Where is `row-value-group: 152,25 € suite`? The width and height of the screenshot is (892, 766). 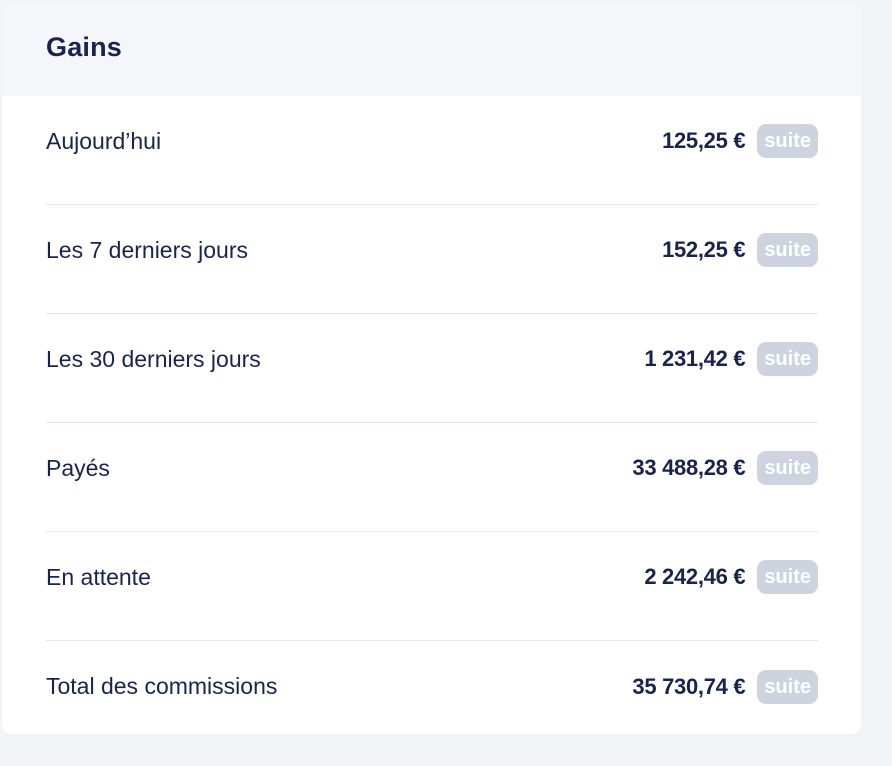
row-value-group: 152,25 € suite is located at coordinates (740, 250).